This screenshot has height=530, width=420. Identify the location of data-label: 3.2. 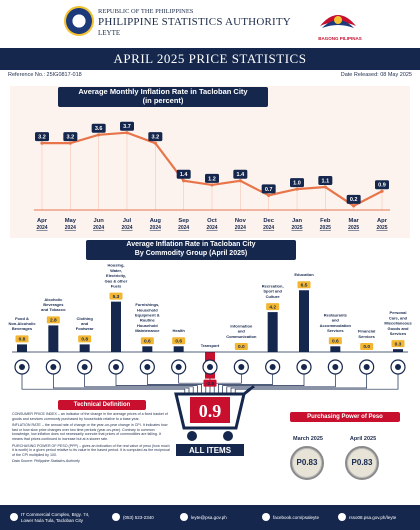
(156, 138).